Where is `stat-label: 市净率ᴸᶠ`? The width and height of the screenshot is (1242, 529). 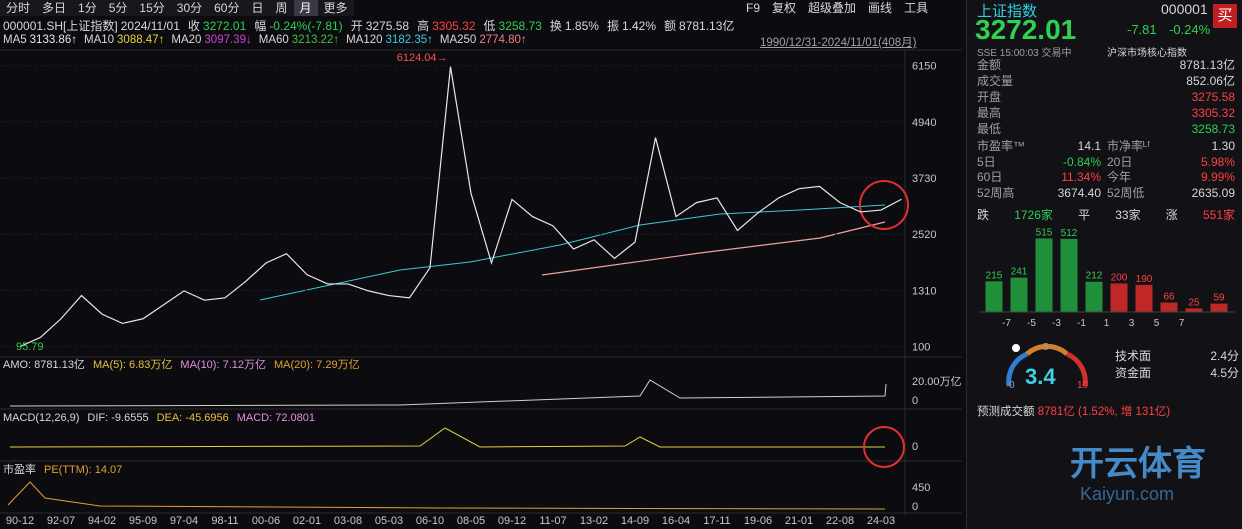 stat-label: 市净率ᴸᶠ is located at coordinates (1128, 146).